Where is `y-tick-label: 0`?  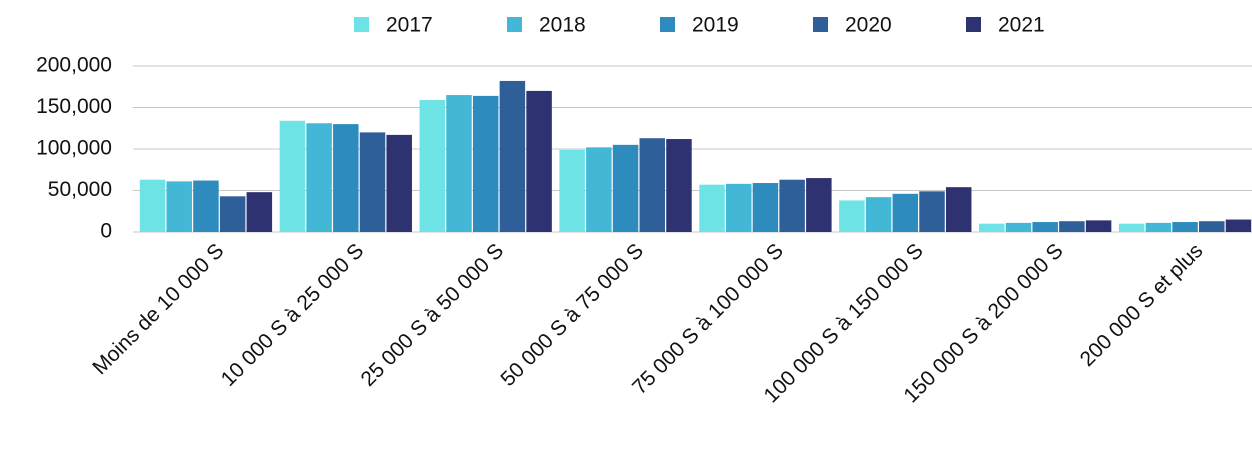 y-tick-label: 0 is located at coordinates (106, 231).